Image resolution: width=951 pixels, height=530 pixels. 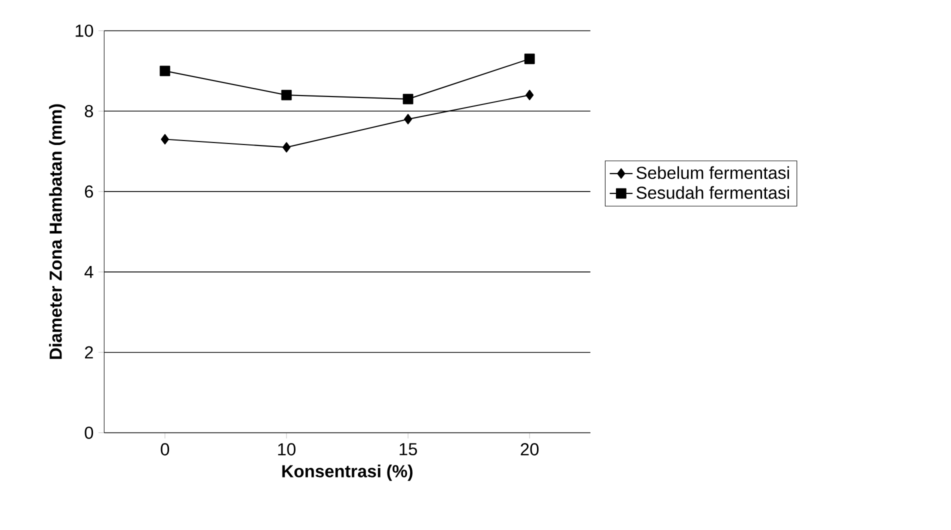 What do you see at coordinates (89, 272) in the screenshot?
I see `y-tick-label: 4` at bounding box center [89, 272].